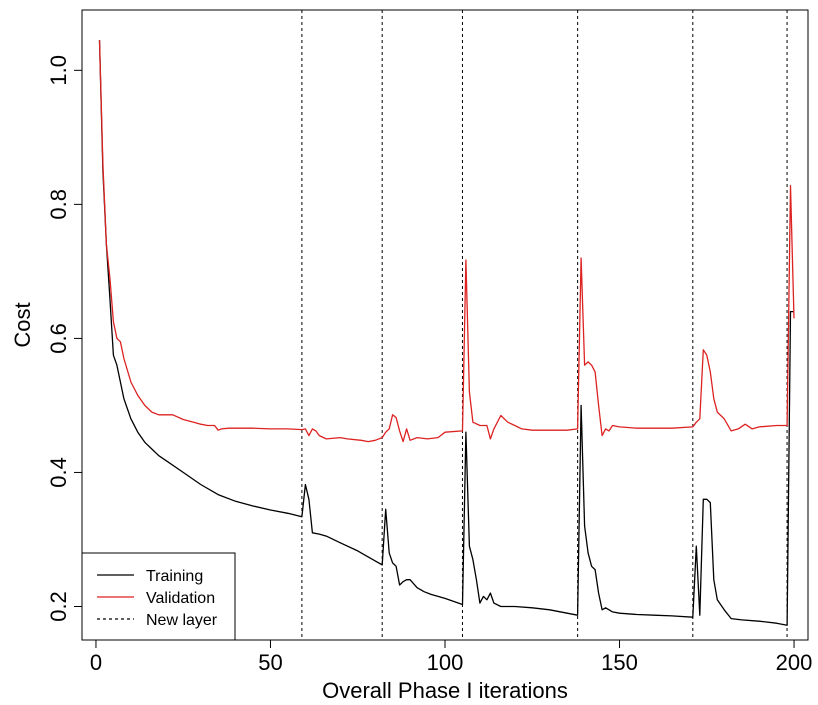  What do you see at coordinates (58, 606) in the screenshot?
I see `y-tick-label: 0.2` at bounding box center [58, 606].